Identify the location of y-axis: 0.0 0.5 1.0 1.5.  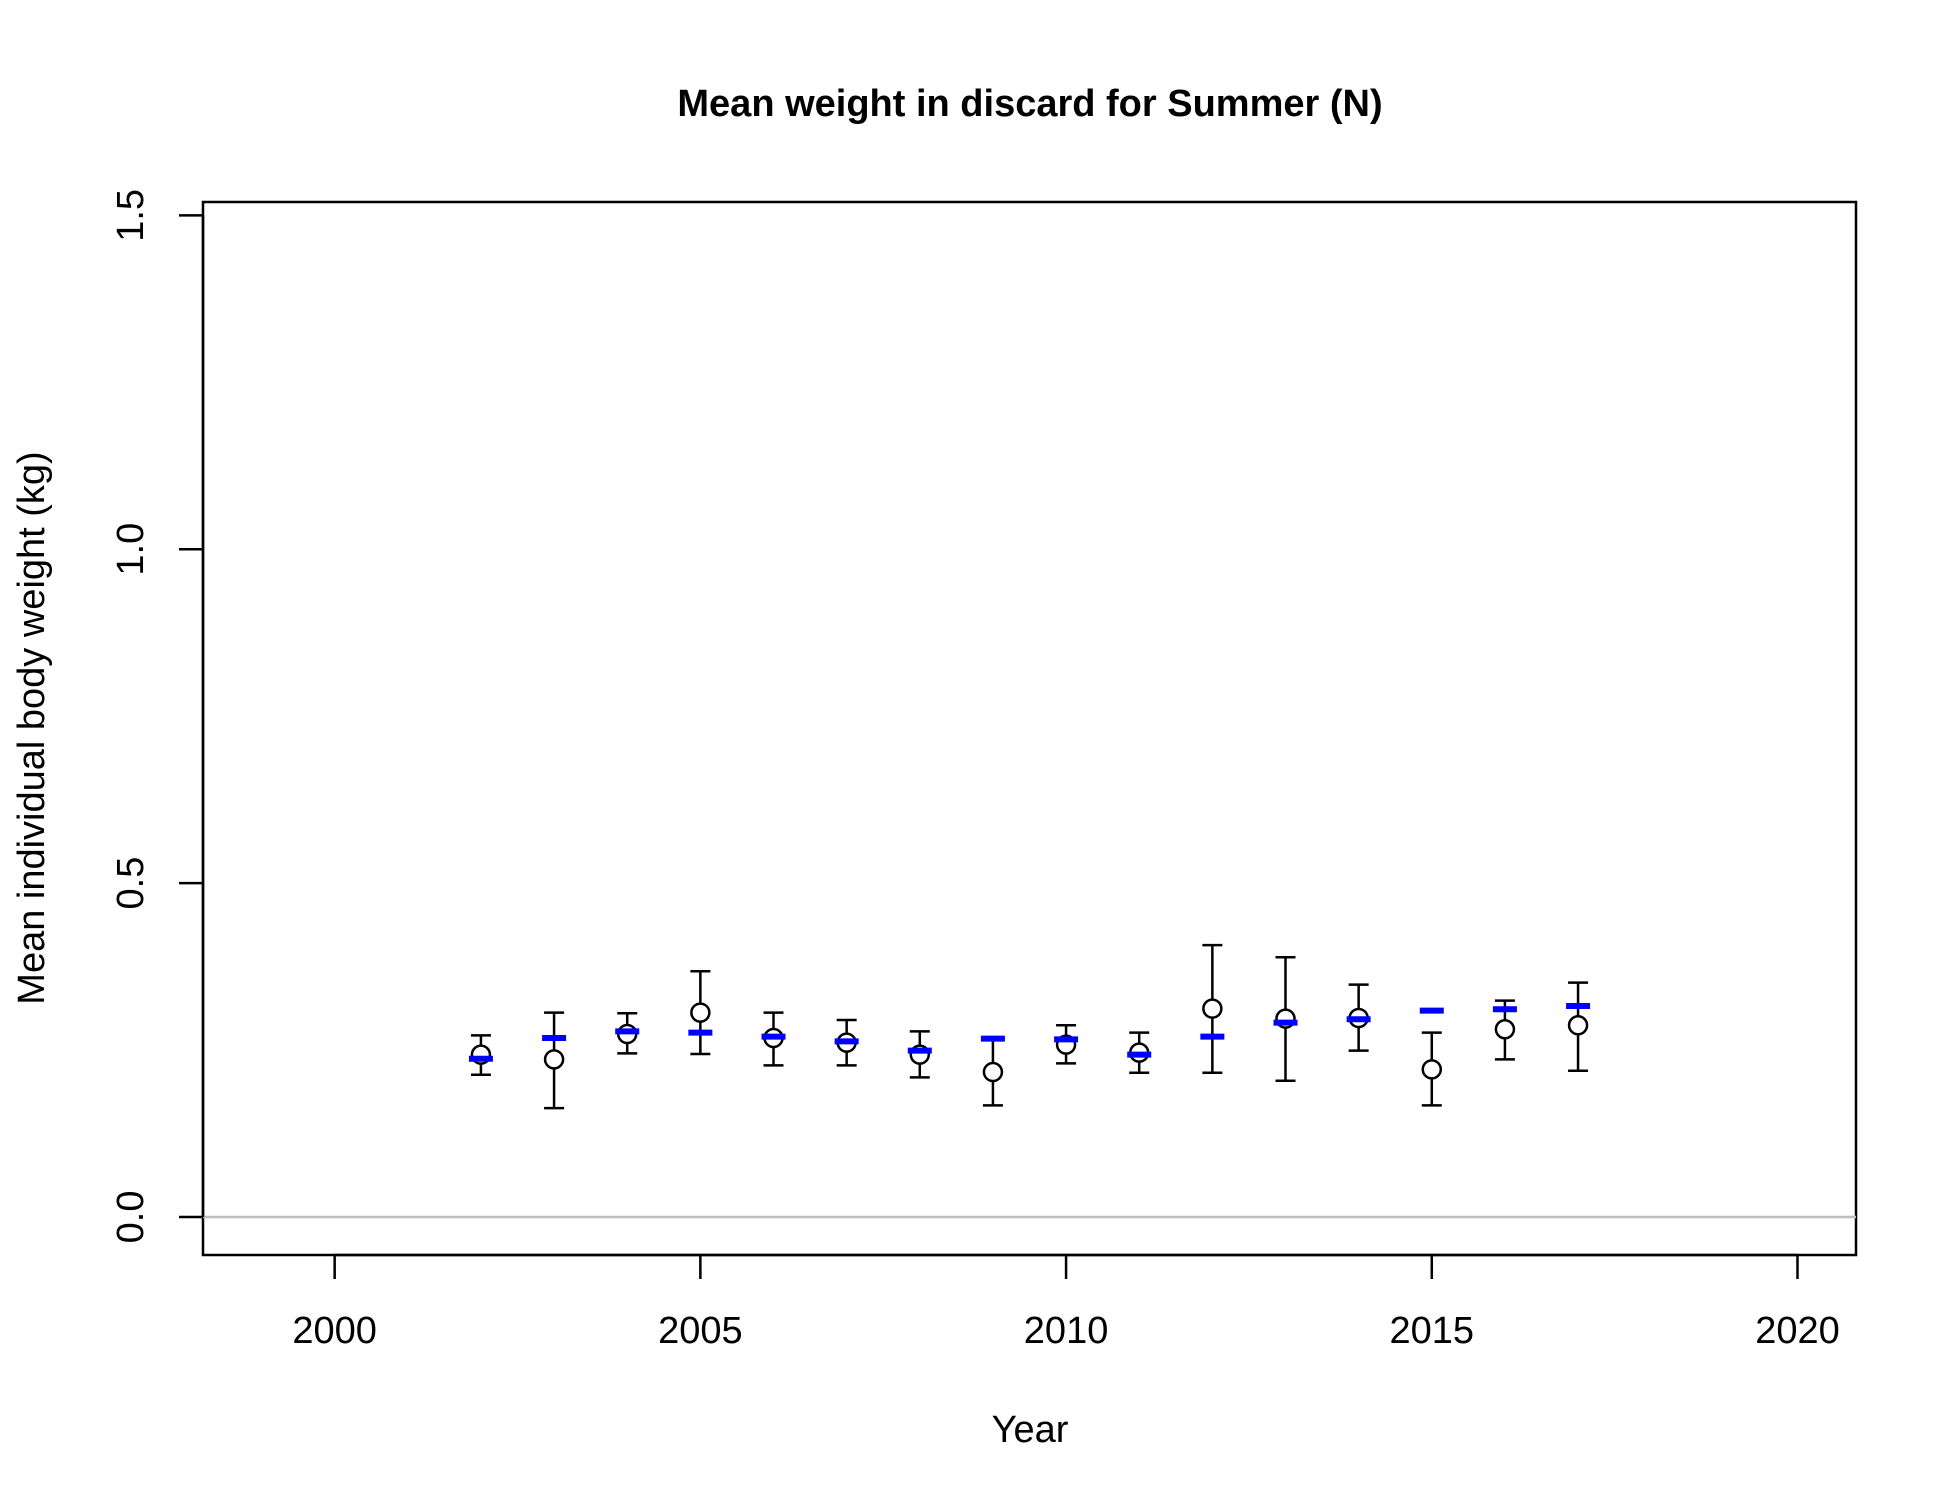
(157, 716).